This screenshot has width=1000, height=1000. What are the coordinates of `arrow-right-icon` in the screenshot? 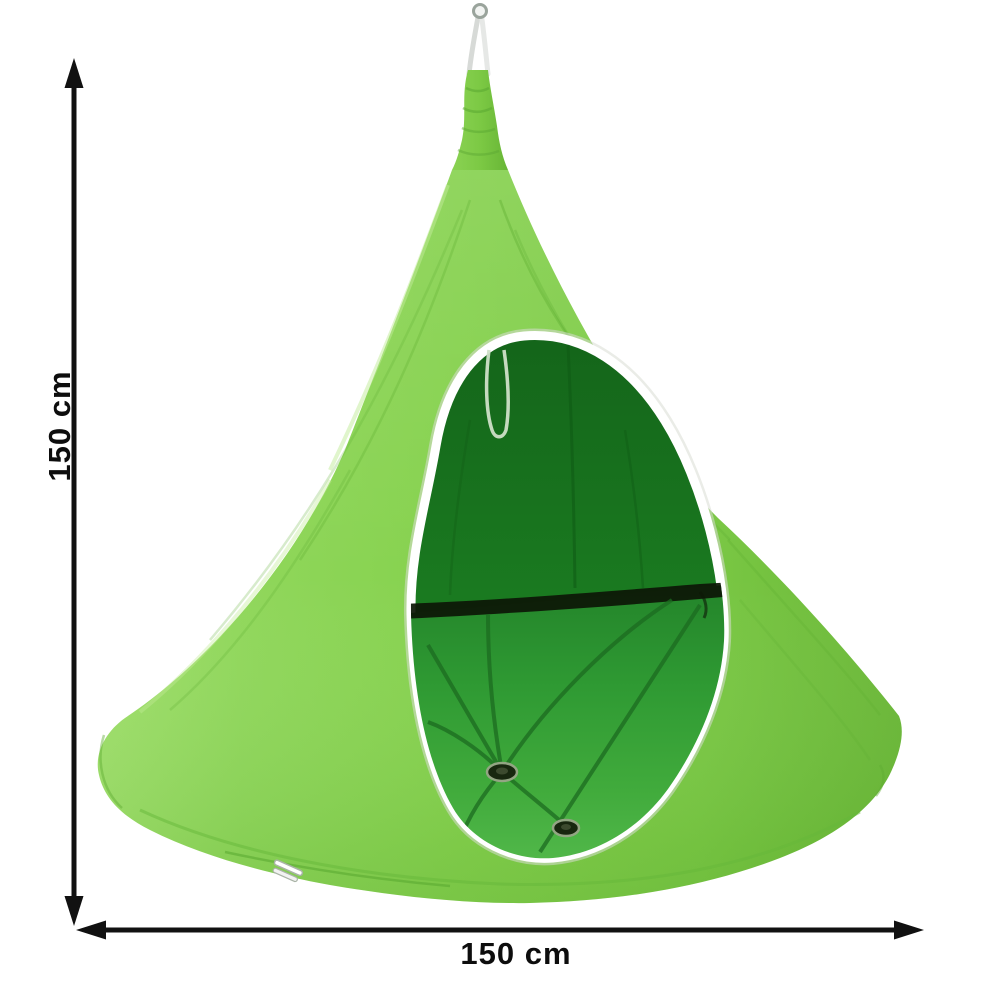 It's located at (909, 930).